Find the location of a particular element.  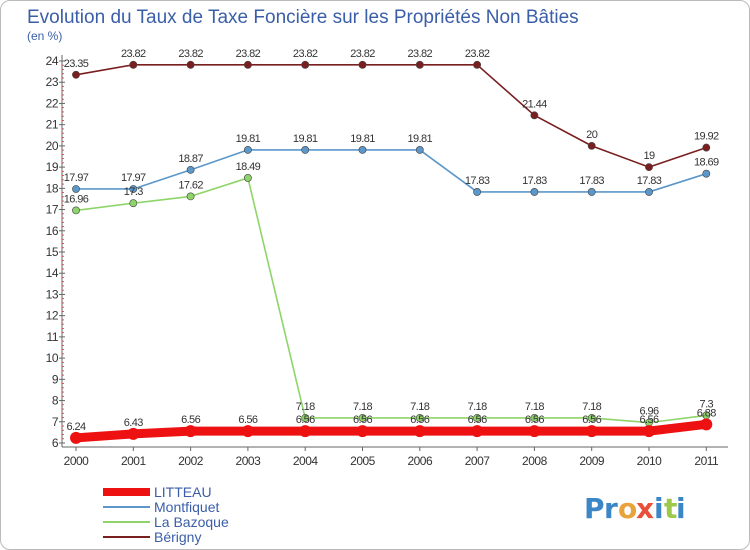

data-label-litteau: 6.43 is located at coordinates (133, 423).